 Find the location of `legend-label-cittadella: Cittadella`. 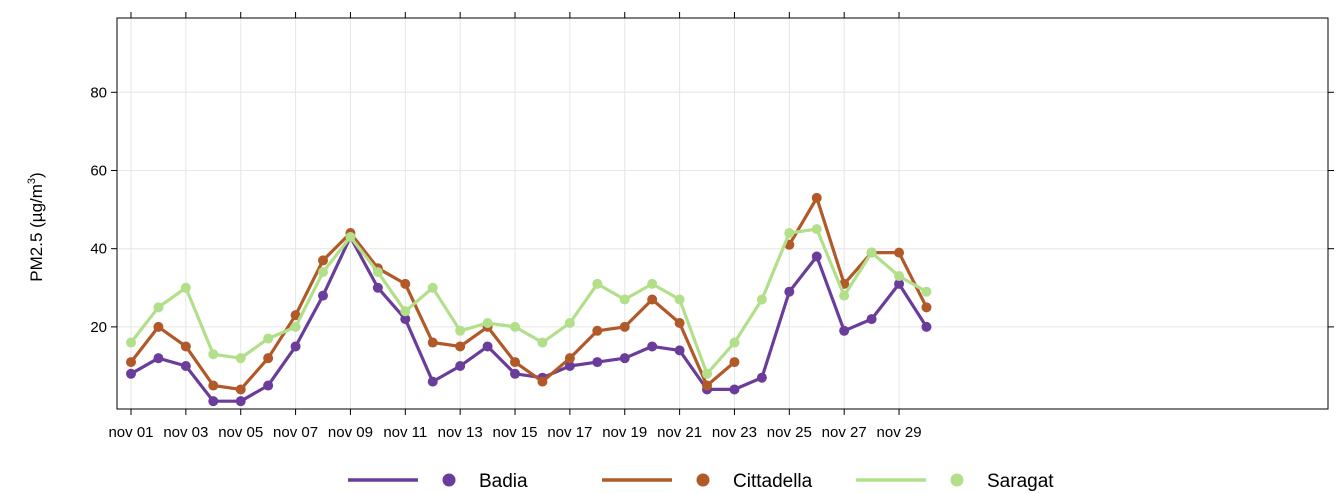

legend-label-cittadella: Cittadella is located at coordinates (773, 481).